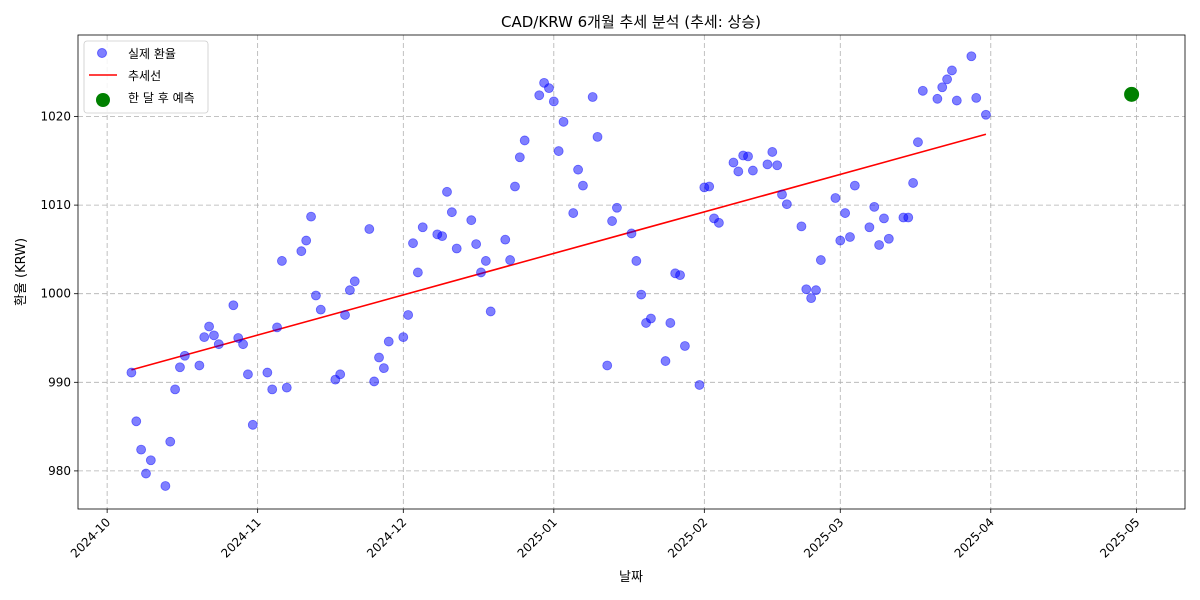 This screenshot has width=1200, height=600. I want to click on legend: 실제 환율 추세선 한 달 후 예측, so click(146, 77).